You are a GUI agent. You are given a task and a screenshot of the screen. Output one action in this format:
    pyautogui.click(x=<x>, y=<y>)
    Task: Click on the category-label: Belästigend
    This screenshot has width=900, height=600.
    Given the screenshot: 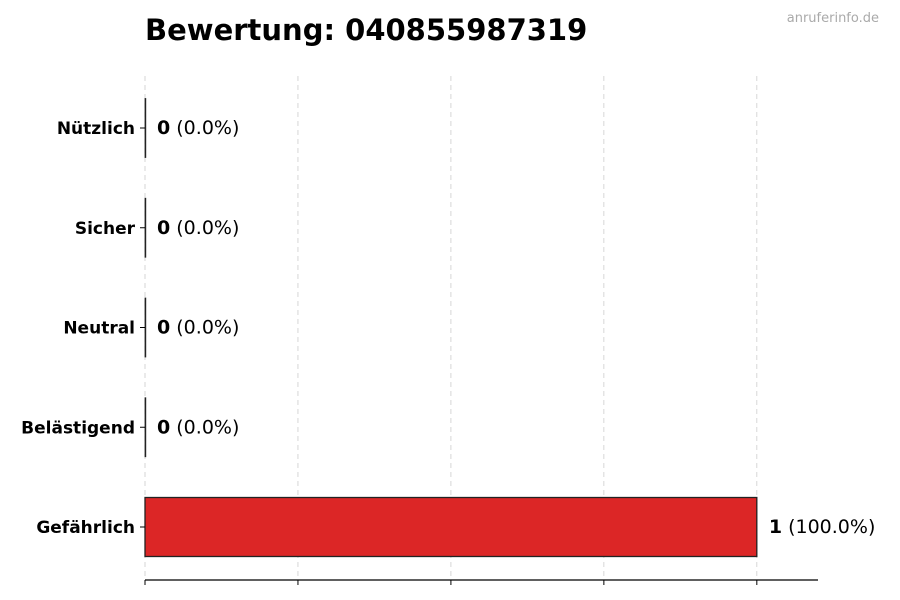 What is the action you would take?
    pyautogui.click(x=78, y=428)
    